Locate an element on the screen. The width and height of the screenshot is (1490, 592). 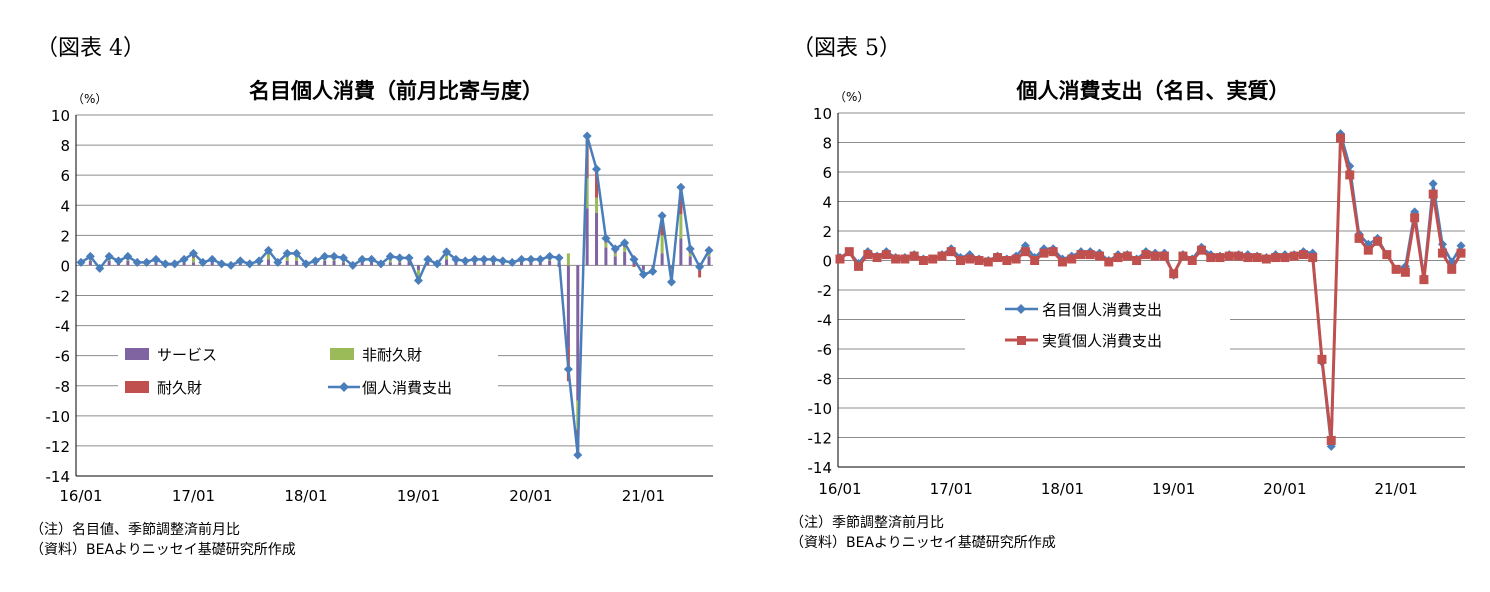
figure-label-4: （図表 4） is located at coordinates (90, 48).